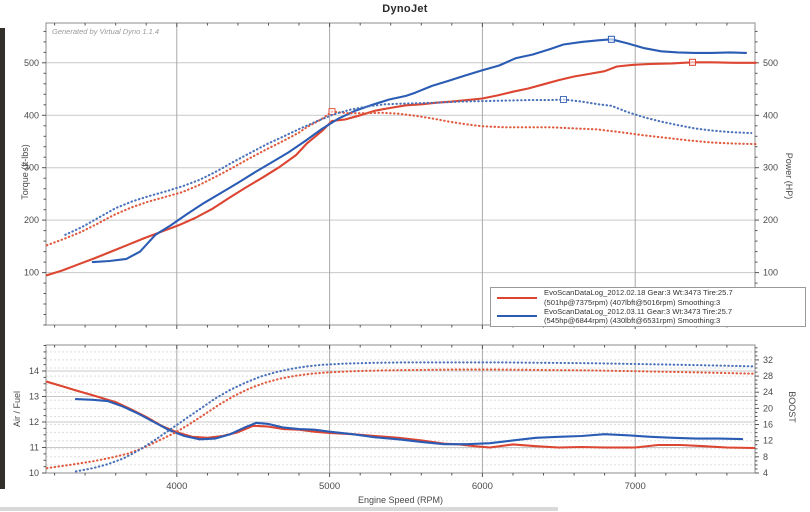 The width and height of the screenshot is (810, 512). I want to click on boost-axis-label: BOOST, so click(792, 407).